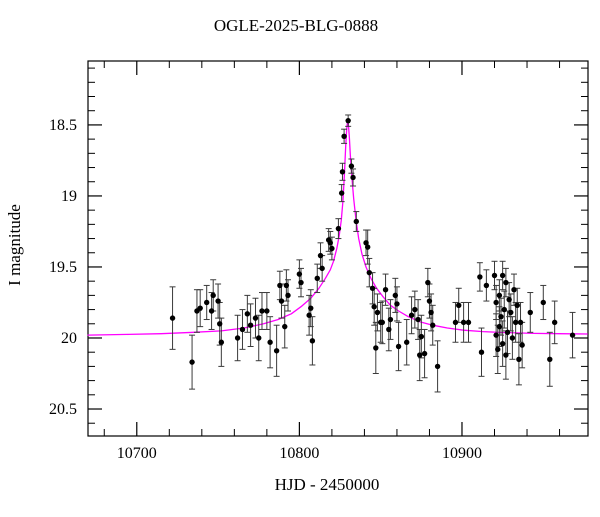 The image size is (600, 517). Describe the element at coordinates (327, 484) in the screenshot. I see `x-axis-label: HJD - 2450000` at that location.